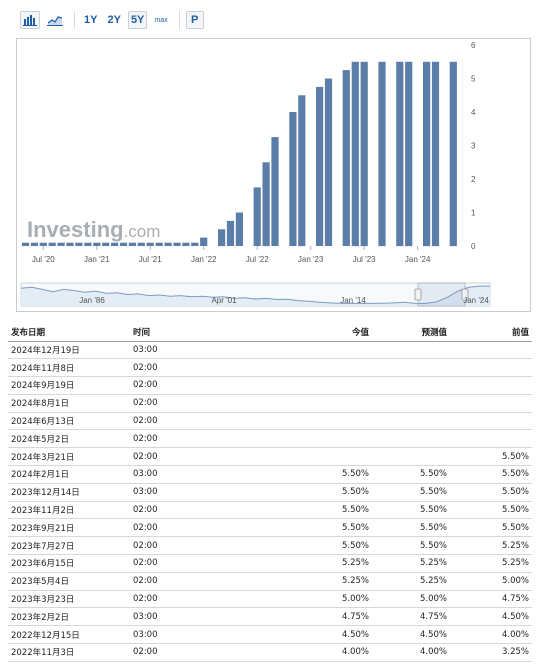 The height and width of the screenshot is (672, 541). What do you see at coordinates (491, 385) in the screenshot?
I see `row-previous` at bounding box center [491, 385].